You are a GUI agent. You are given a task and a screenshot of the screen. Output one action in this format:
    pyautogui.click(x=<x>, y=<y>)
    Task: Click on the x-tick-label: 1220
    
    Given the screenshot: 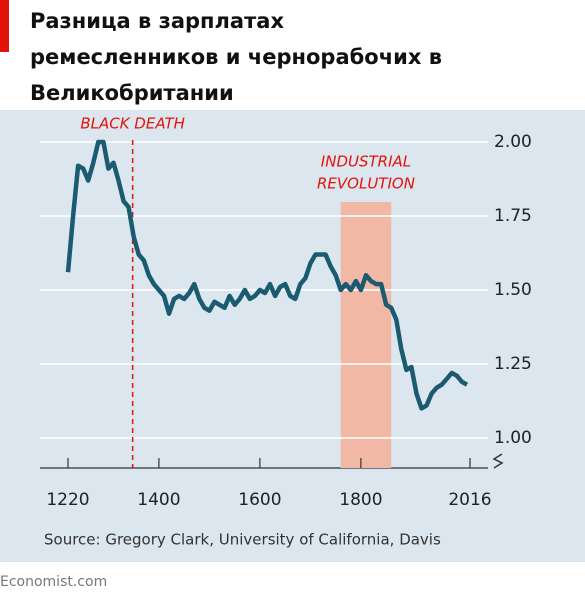 What is the action you would take?
    pyautogui.click(x=67, y=500)
    